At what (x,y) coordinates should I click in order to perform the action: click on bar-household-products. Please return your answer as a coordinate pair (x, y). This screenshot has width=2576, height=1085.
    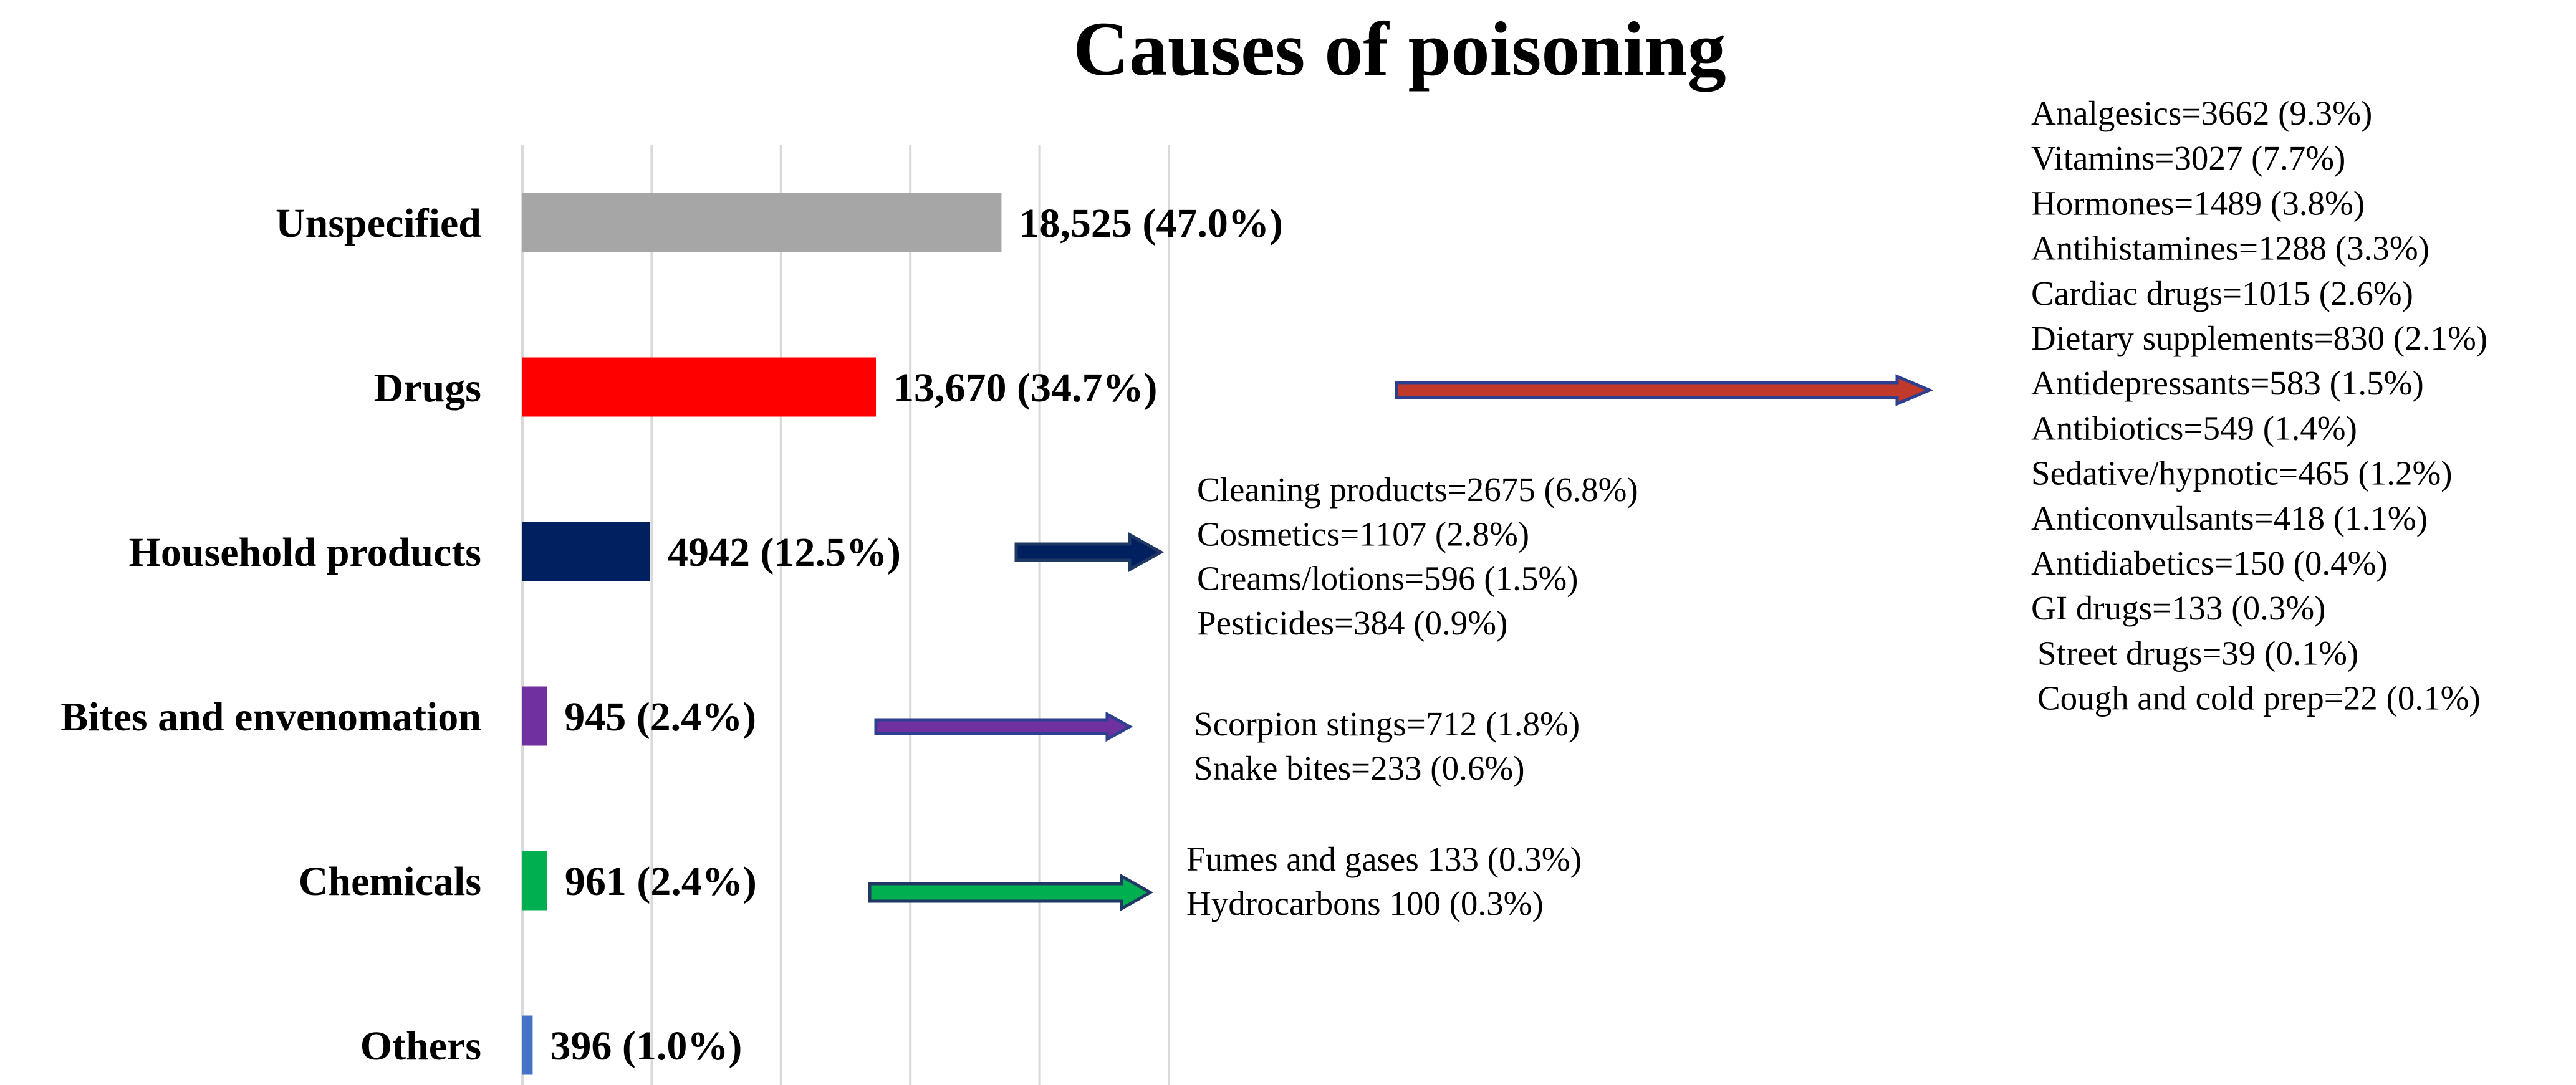
    Looking at the image, I should click on (586, 551).